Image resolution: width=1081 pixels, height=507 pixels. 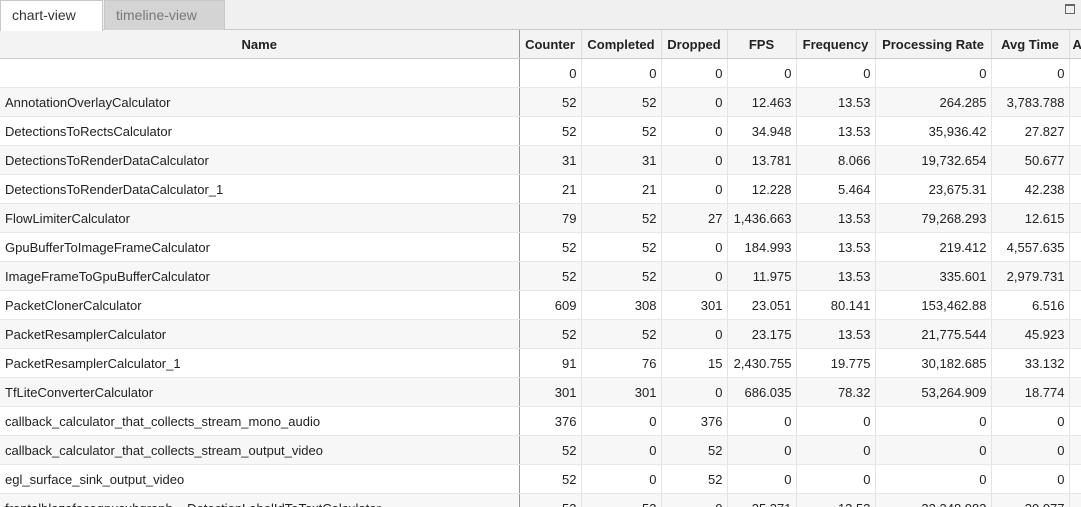 I want to click on name-cell: DetectionsToRectsCalculator, so click(x=260, y=131).